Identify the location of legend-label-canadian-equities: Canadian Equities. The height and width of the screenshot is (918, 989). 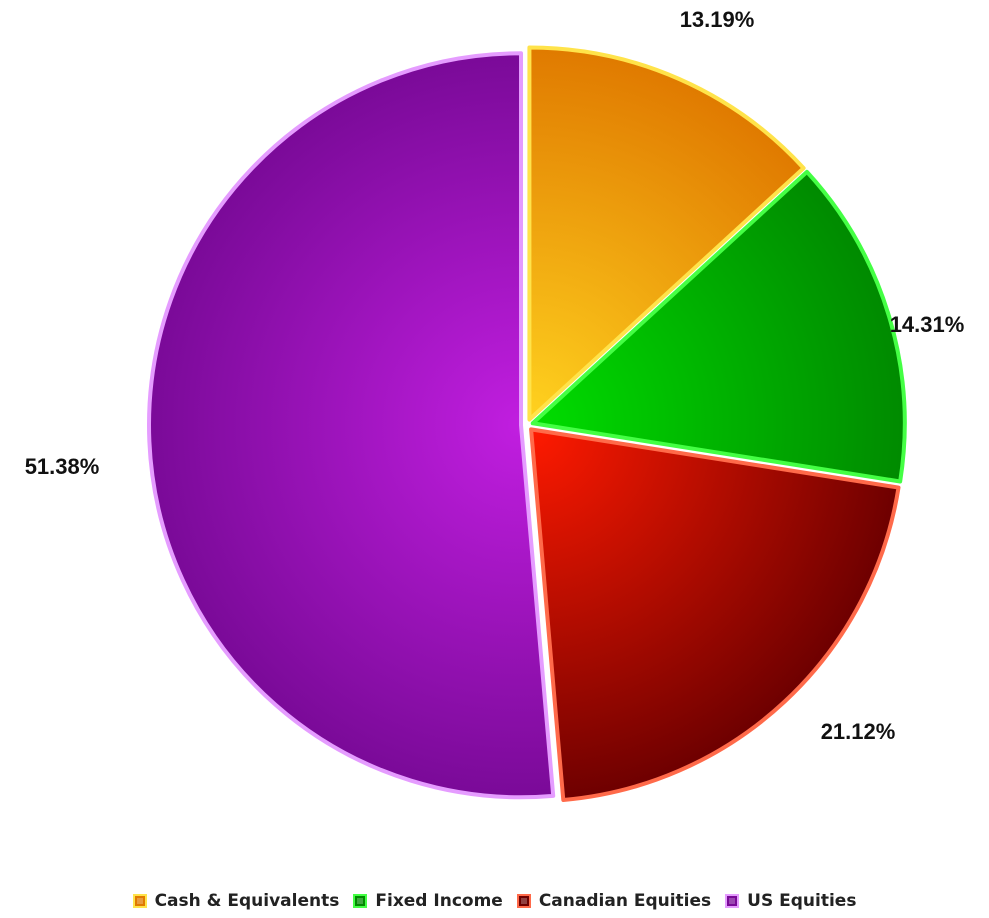
(625, 901).